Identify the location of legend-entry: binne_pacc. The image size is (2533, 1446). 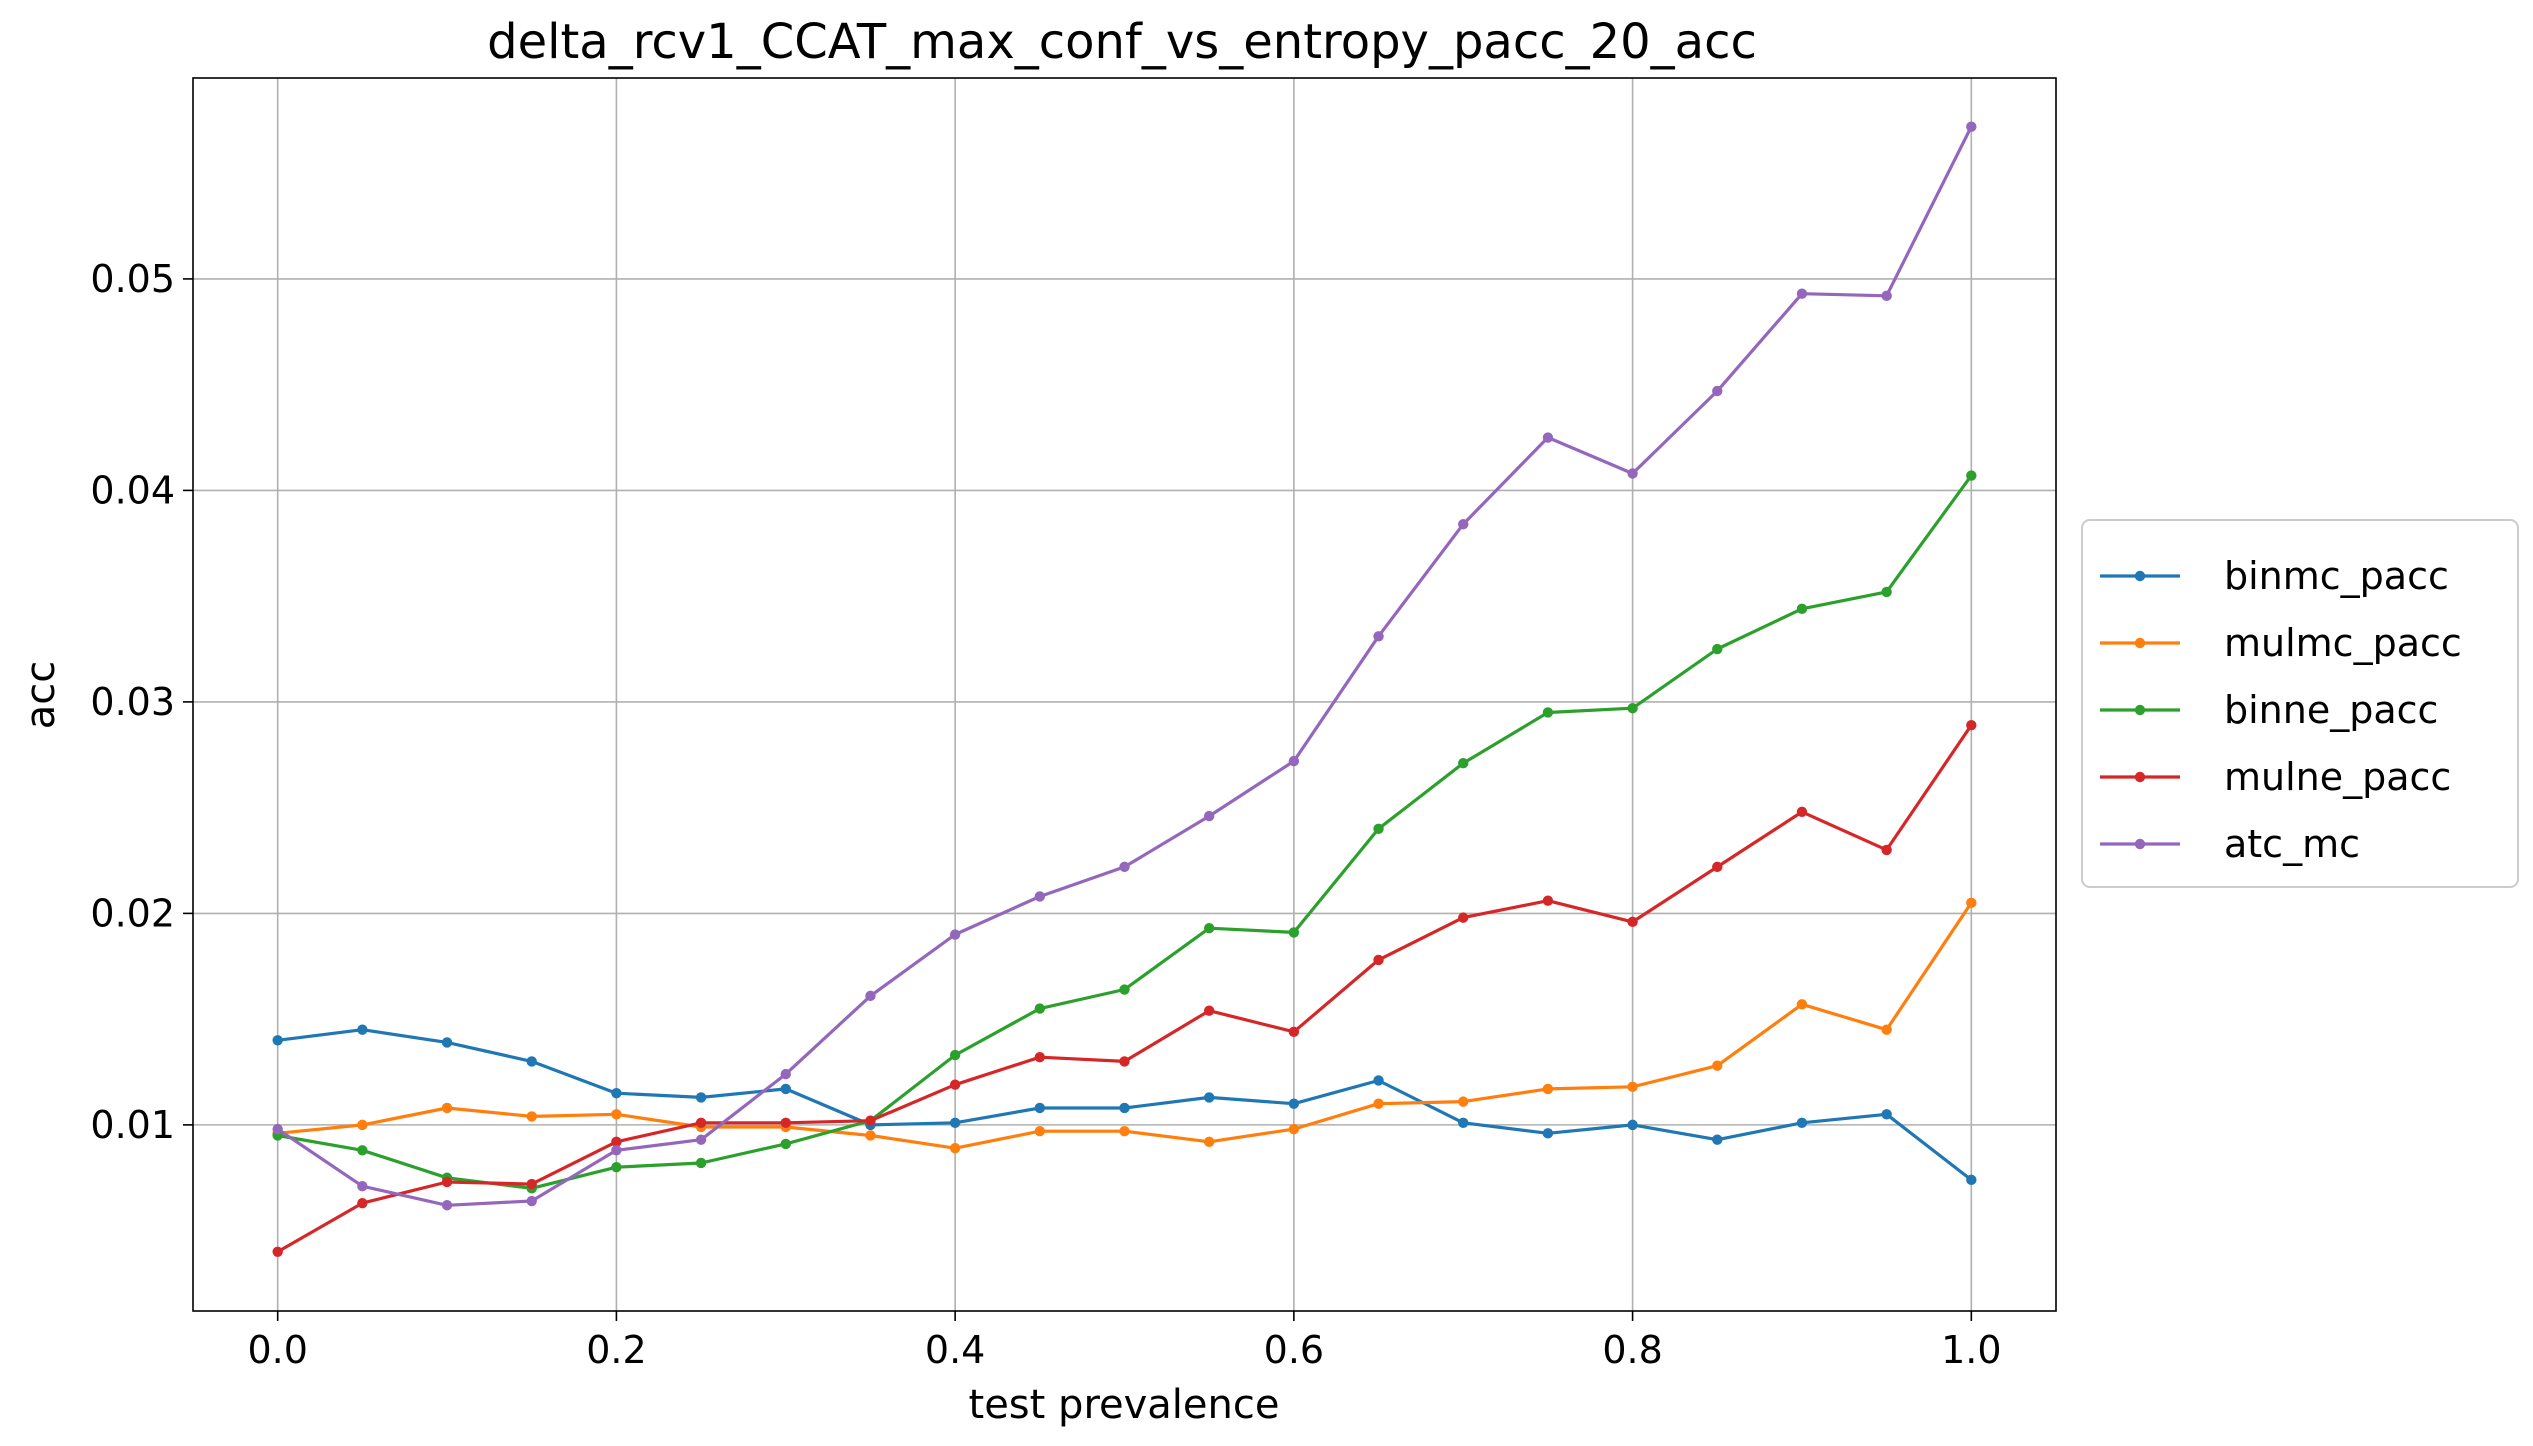
(2269, 710).